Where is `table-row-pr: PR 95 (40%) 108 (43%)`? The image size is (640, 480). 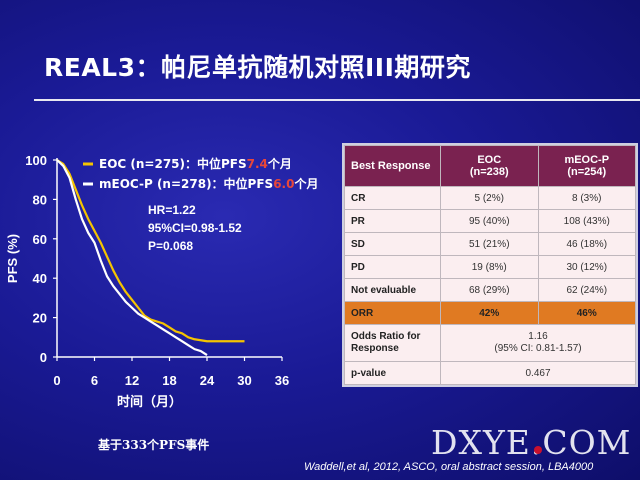 table-row-pr: PR 95 (40%) 108 (43%) is located at coordinates (490, 221).